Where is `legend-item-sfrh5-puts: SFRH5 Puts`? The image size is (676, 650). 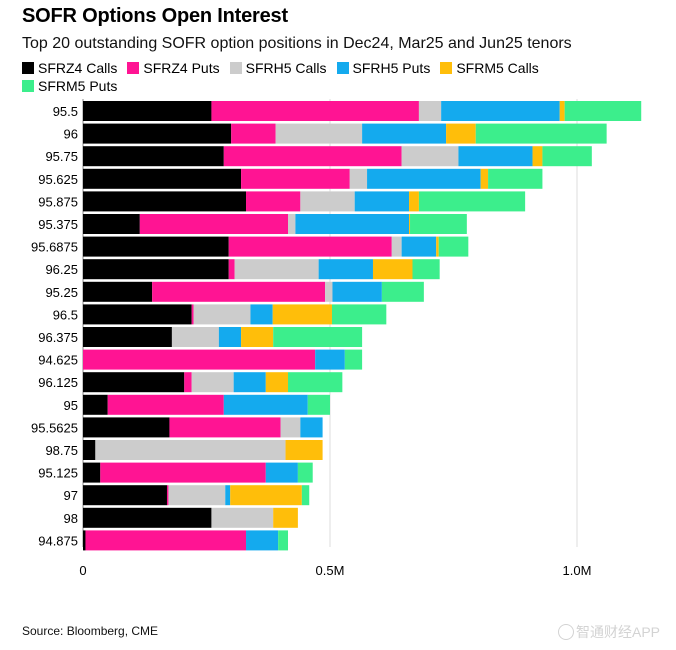
legend-item-sfrh5-puts: SFRH5 Puts is located at coordinates (383, 68).